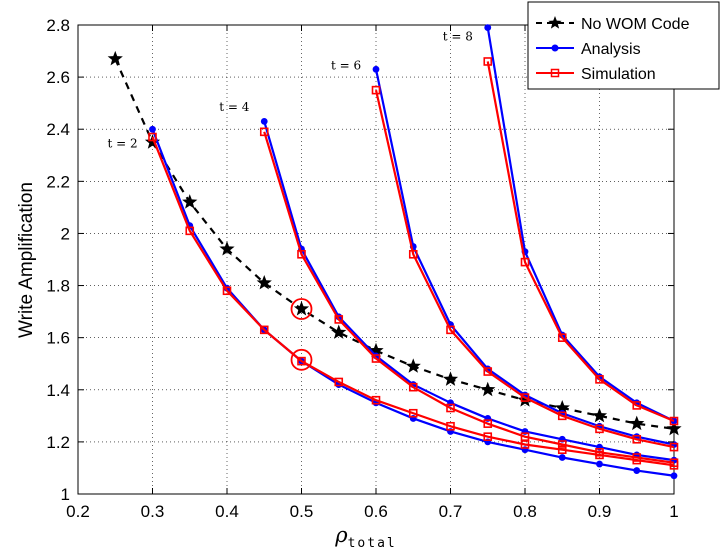  I want to click on x-axis-label: ρtotal, so click(365, 537).